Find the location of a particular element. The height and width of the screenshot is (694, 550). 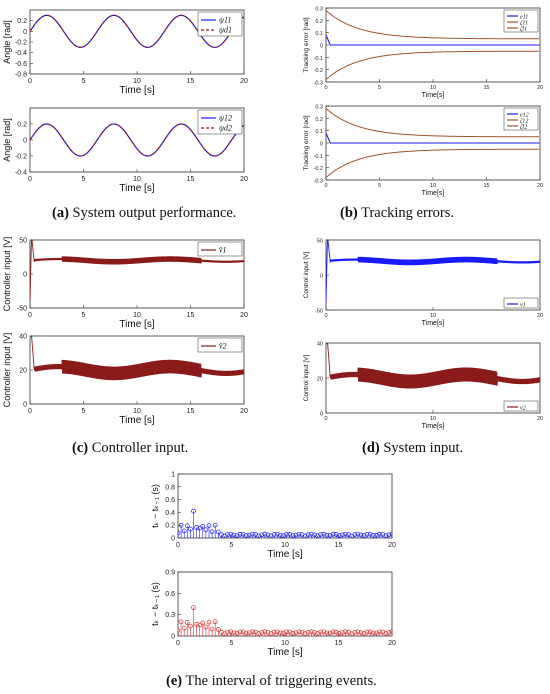

legend-label: ψ12 is located at coordinates (225, 118).